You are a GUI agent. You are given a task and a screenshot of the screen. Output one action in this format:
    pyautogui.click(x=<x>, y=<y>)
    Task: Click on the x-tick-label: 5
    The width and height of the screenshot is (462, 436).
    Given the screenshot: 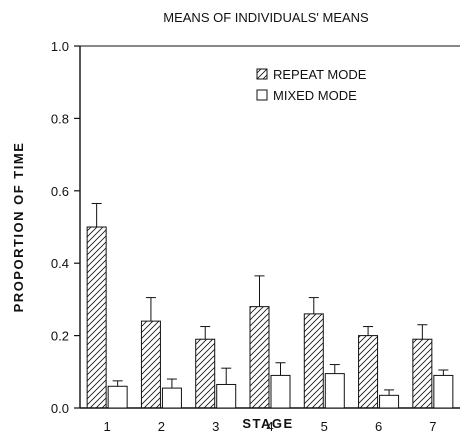 What is the action you would take?
    pyautogui.click(x=324, y=426)
    